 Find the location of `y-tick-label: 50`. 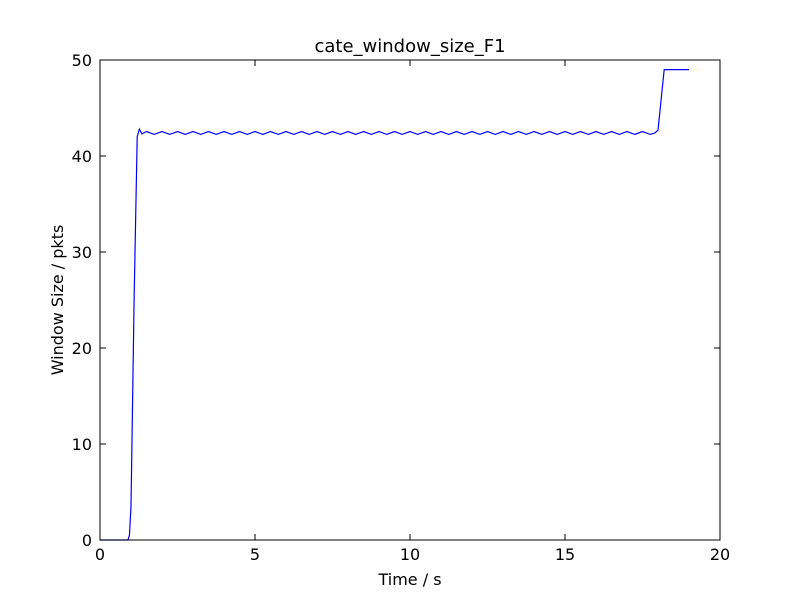

y-tick-label: 50 is located at coordinates (82, 60).